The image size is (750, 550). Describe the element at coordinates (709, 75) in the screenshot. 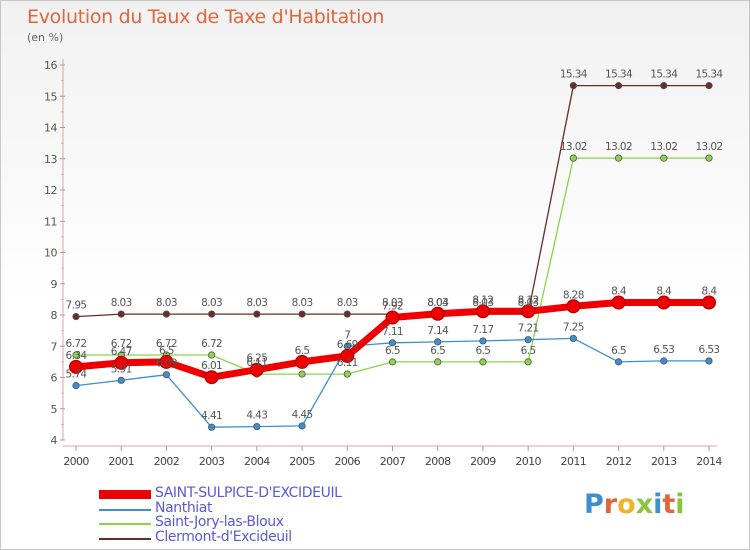

I see `data-label: 15.34` at that location.